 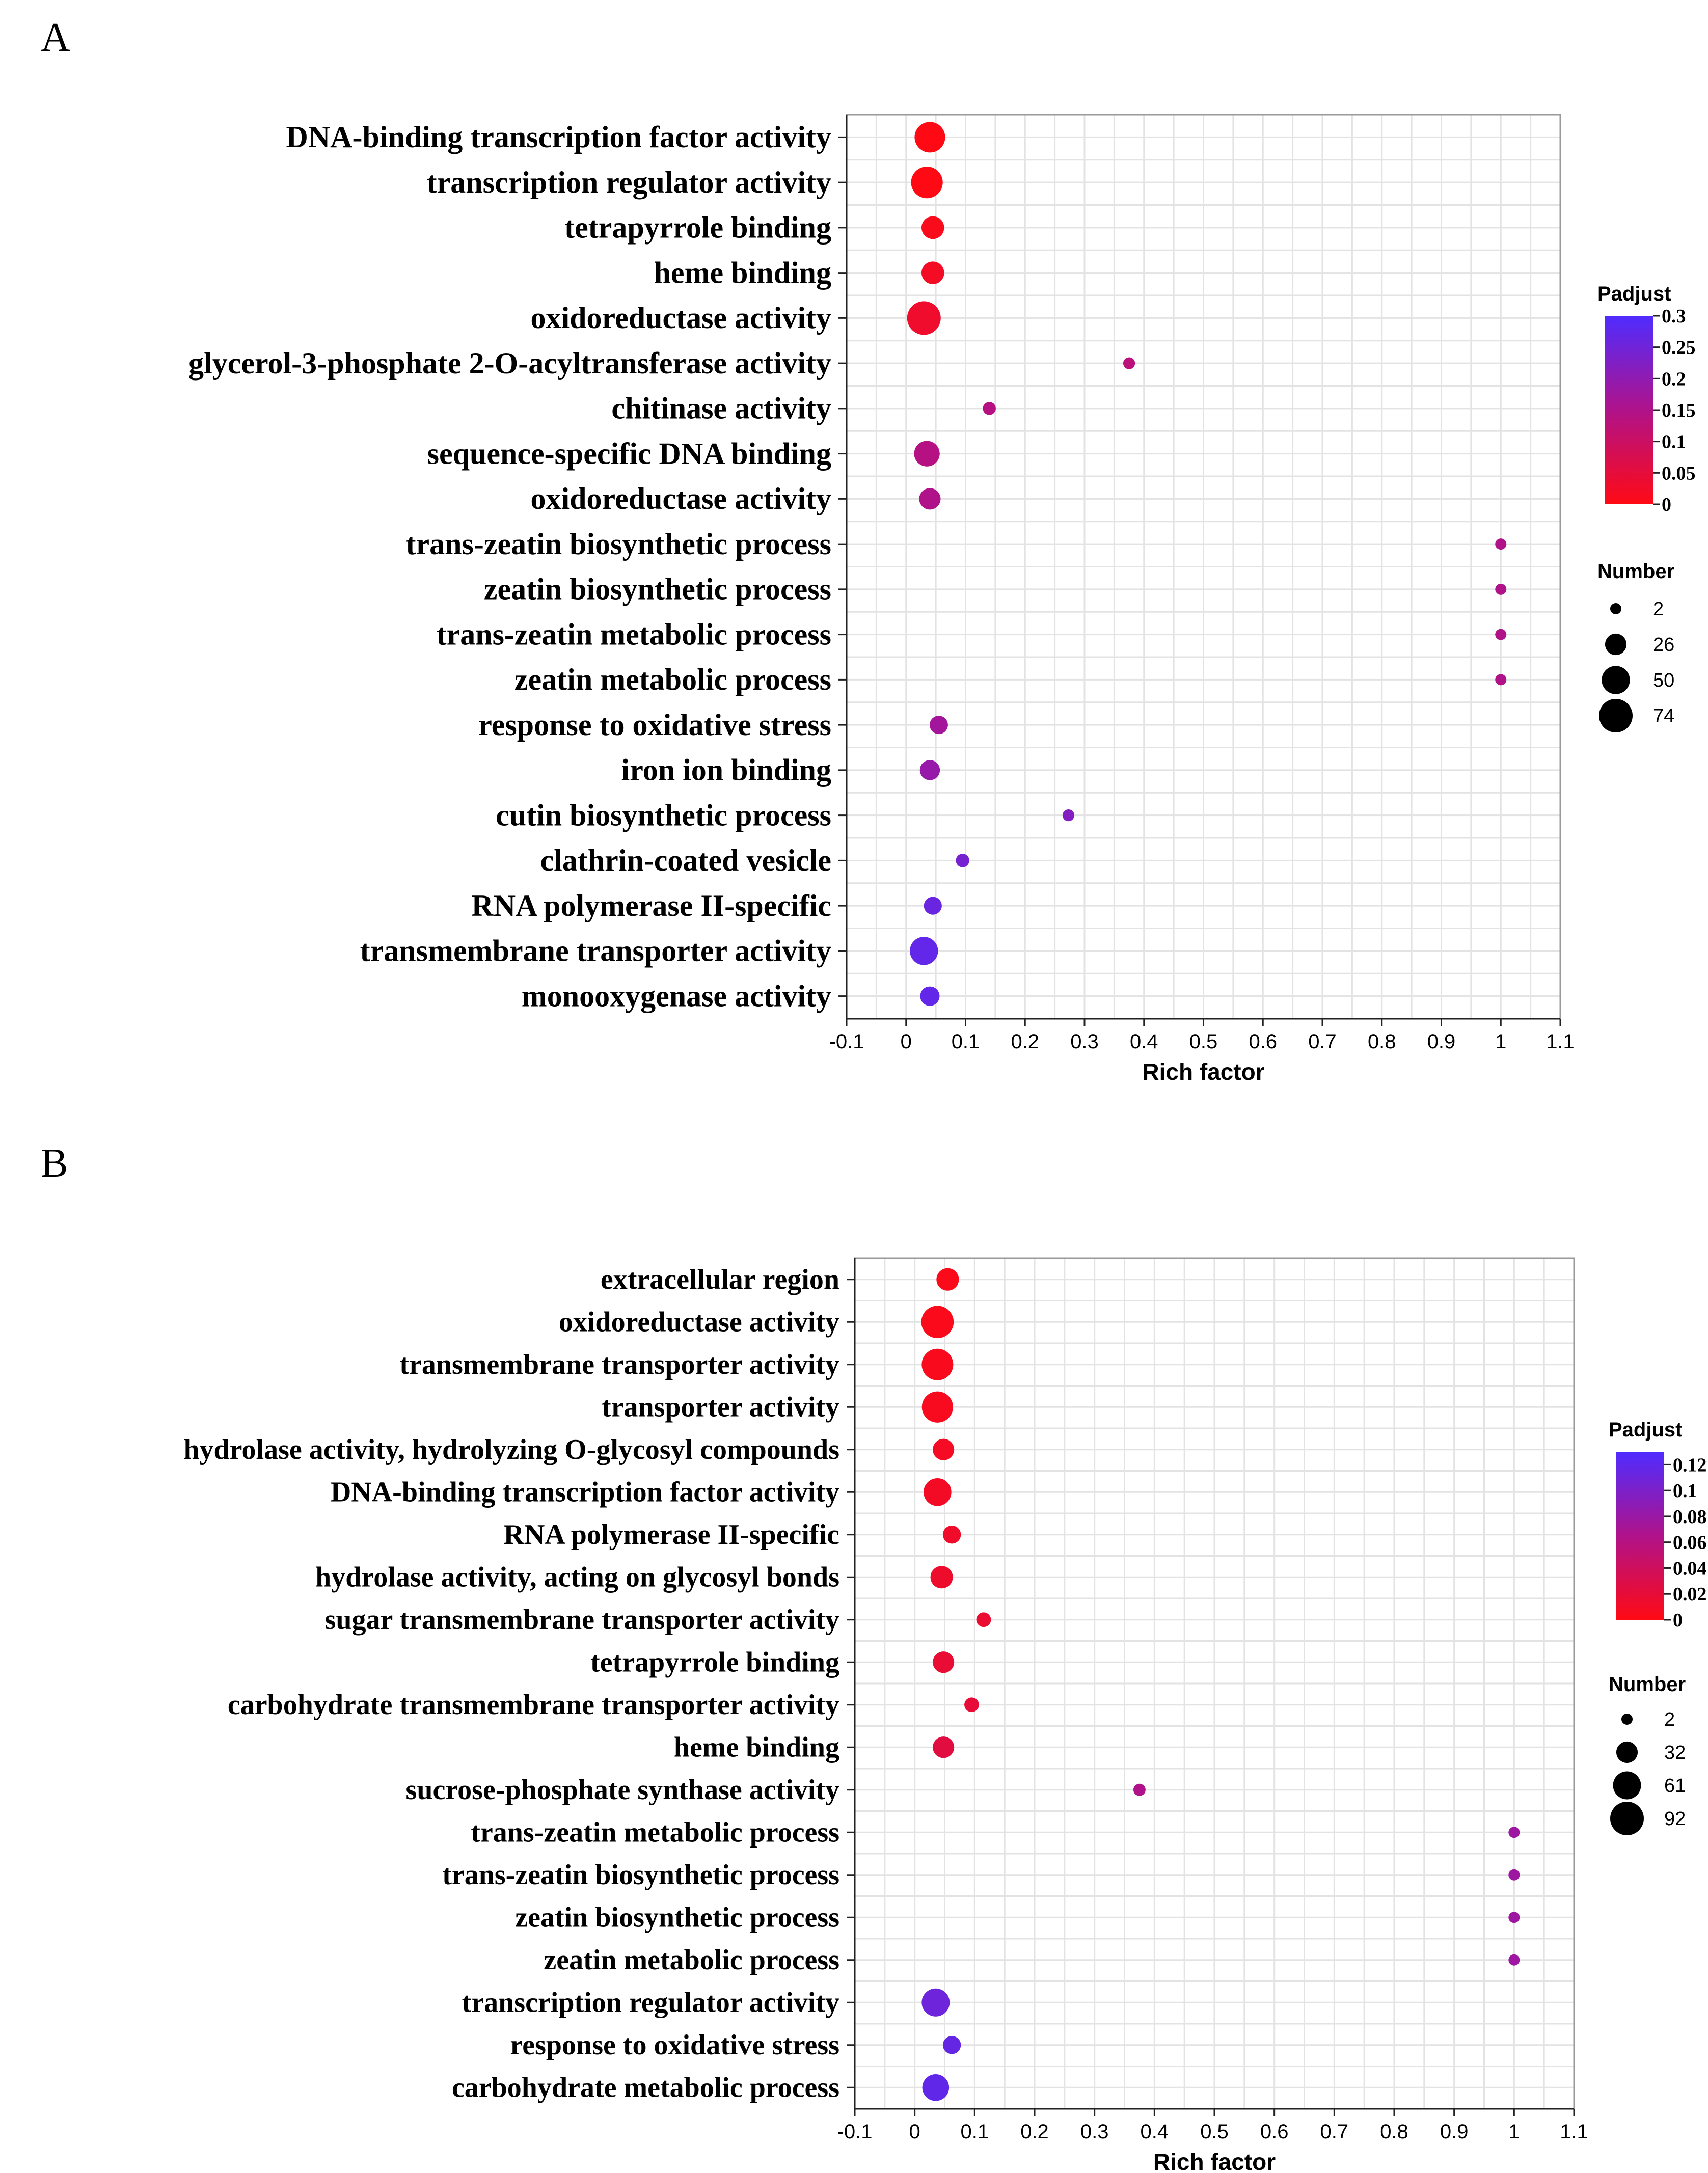 What do you see at coordinates (1679, 348) in the screenshot?
I see `colorbar-tick-label: 0.25` at bounding box center [1679, 348].